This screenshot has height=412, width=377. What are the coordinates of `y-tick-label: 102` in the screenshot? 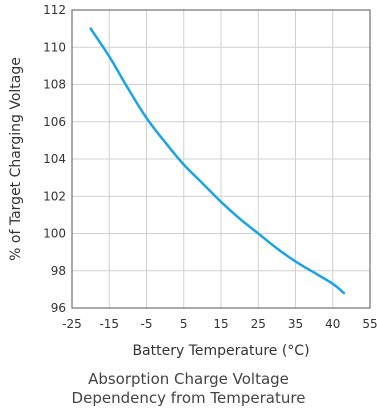 It's located at (54, 196).